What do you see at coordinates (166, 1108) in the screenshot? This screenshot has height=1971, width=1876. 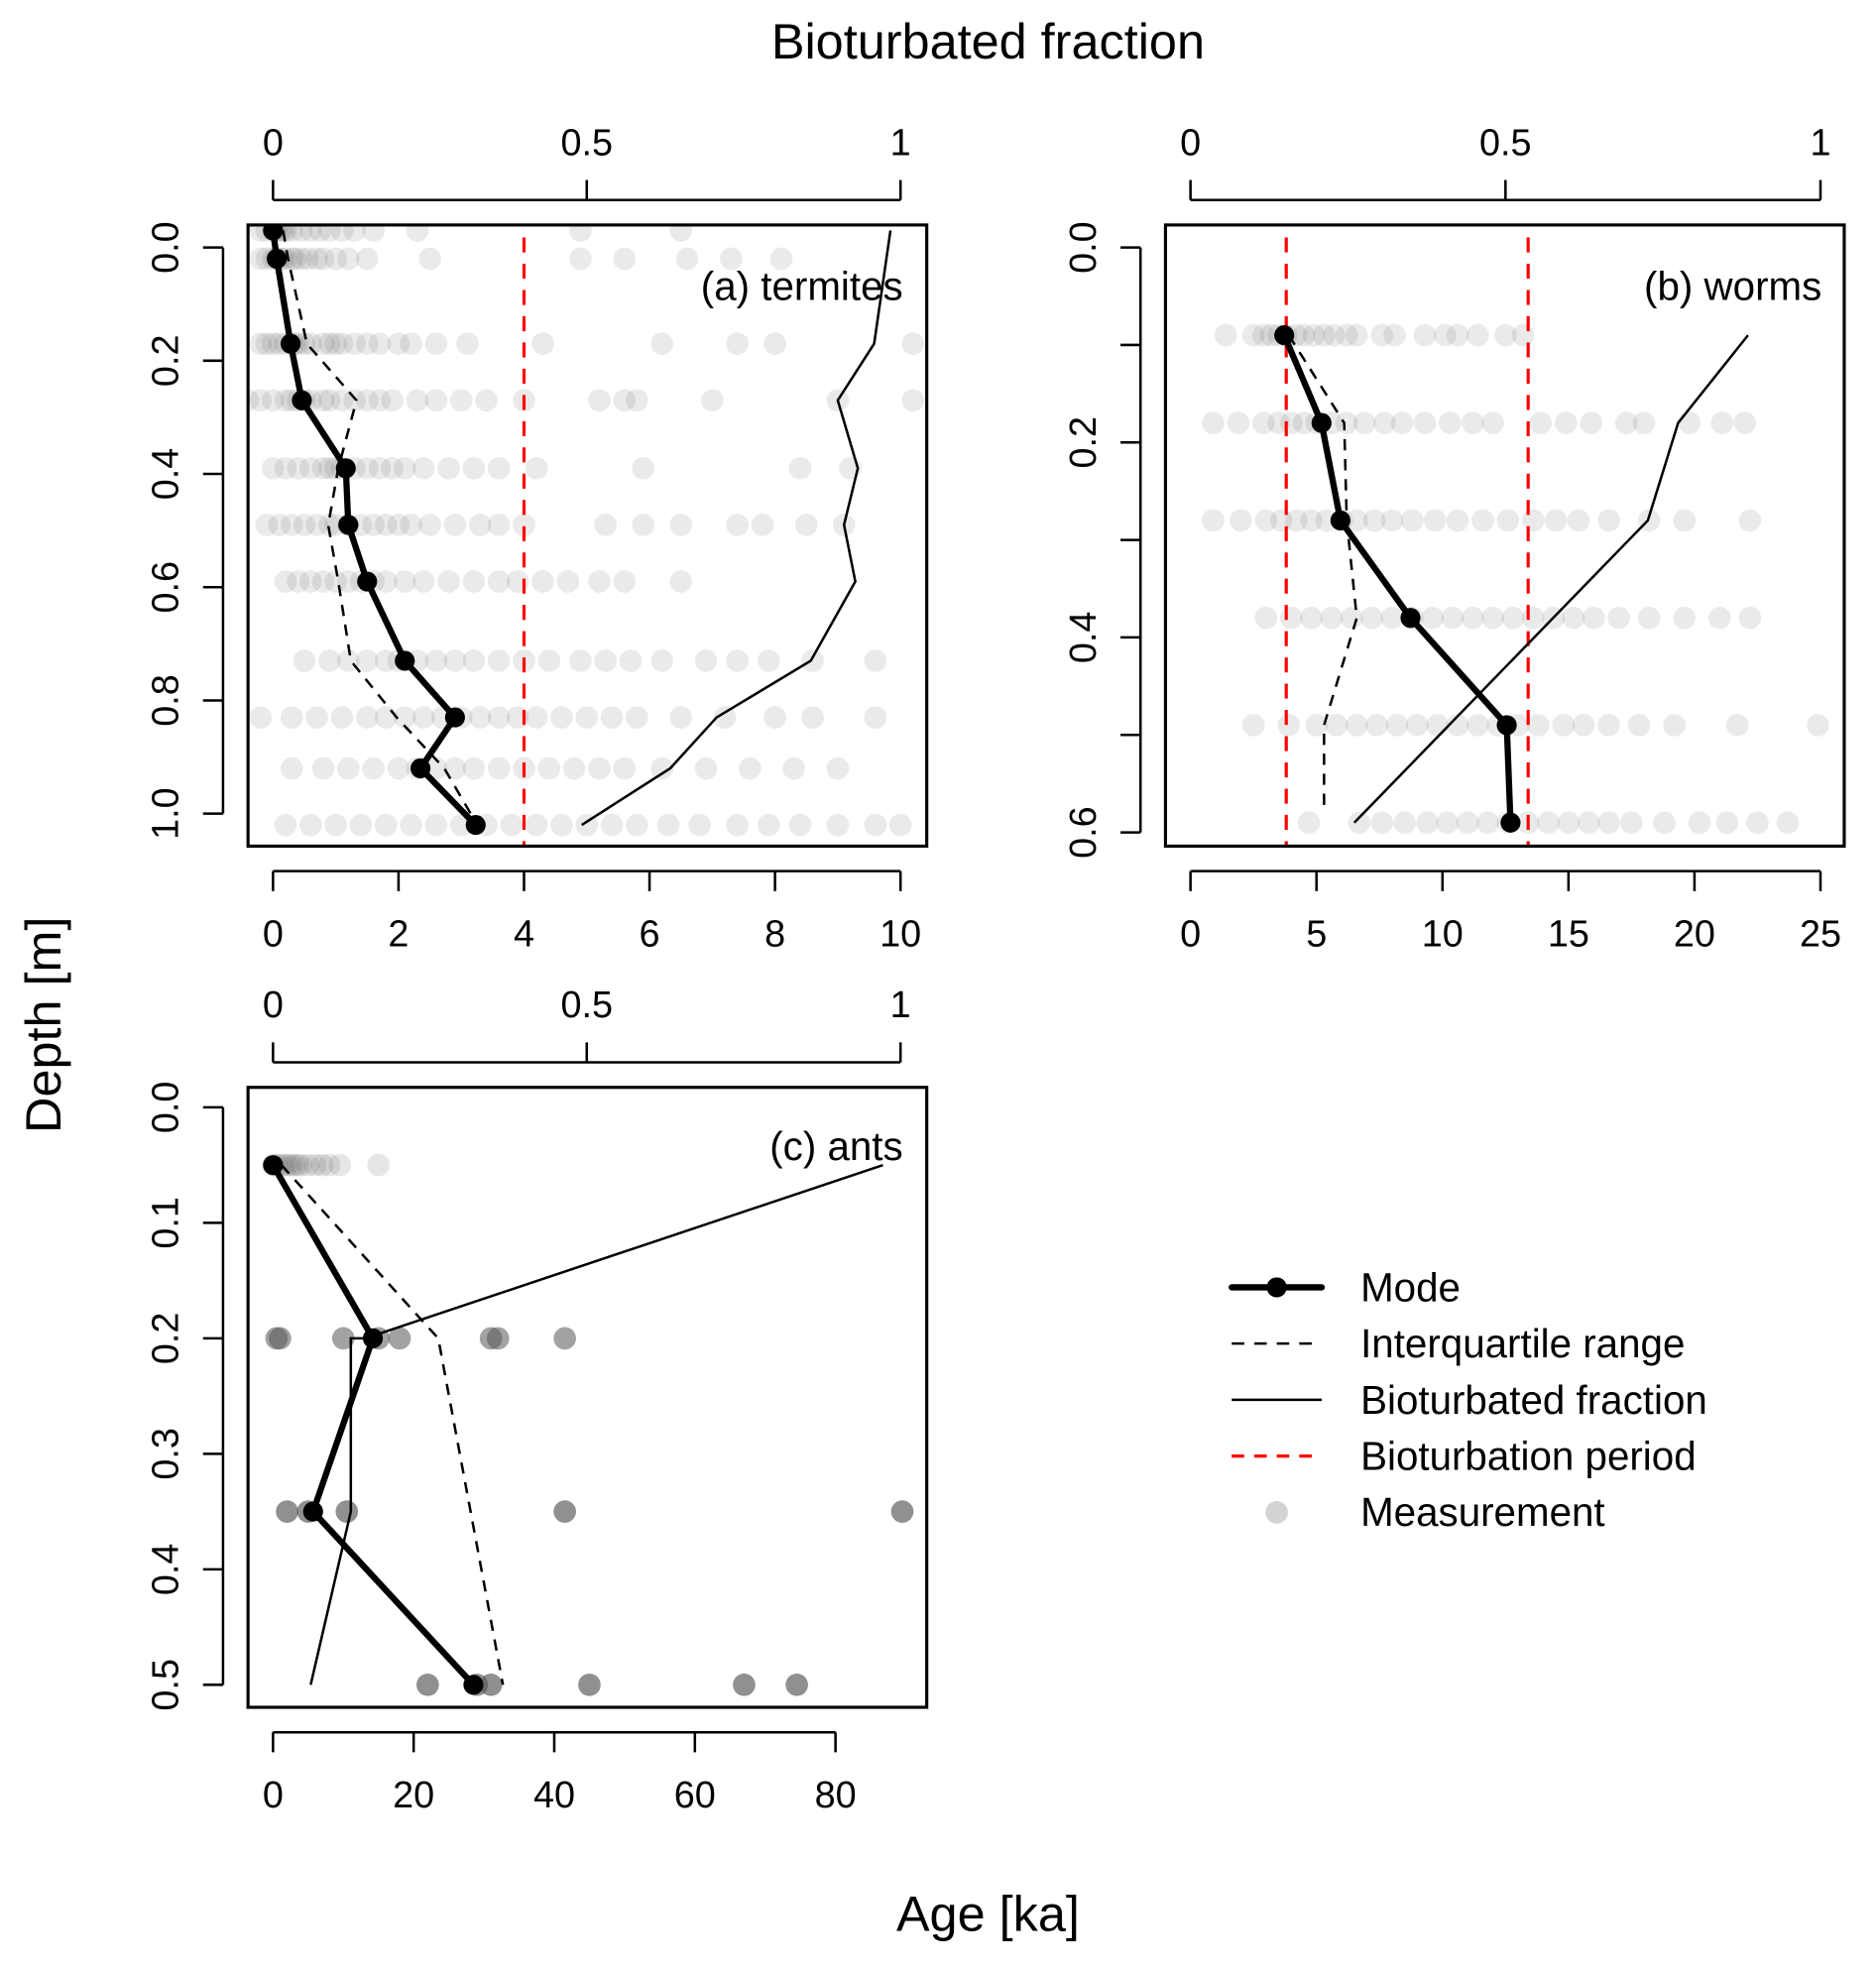 I see `y-tick-label: 0.0` at bounding box center [166, 1108].